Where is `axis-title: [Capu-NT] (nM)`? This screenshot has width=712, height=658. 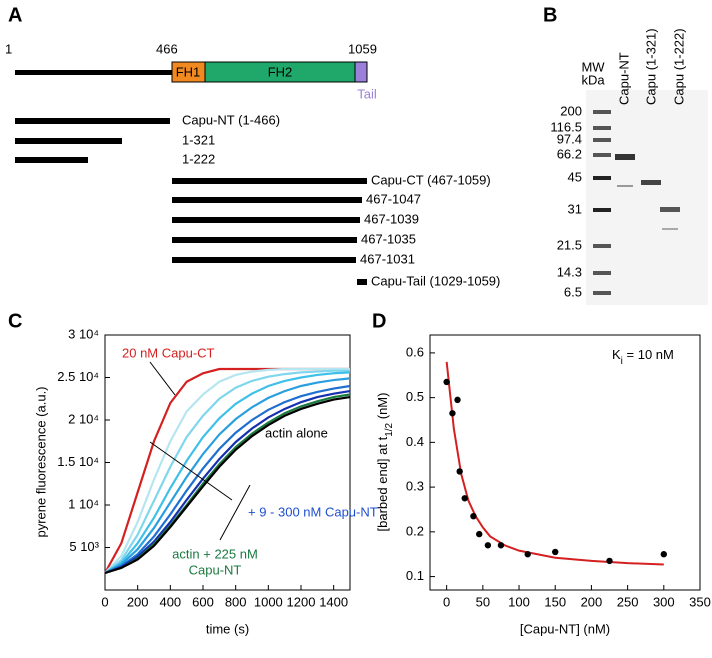 axis-title: [Capu-NT] (nM) is located at coordinates (565, 628).